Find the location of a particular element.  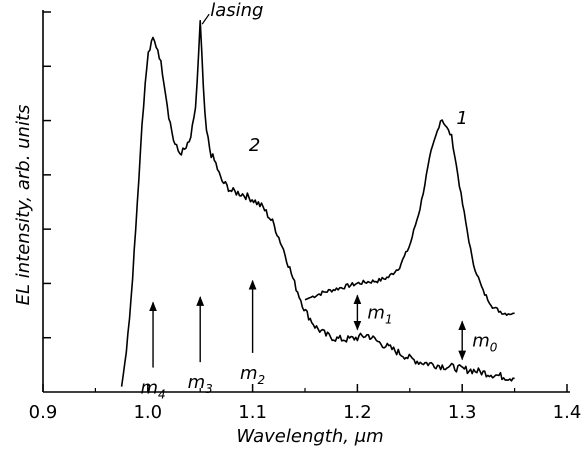

x-tick-label: 1.1 is located at coordinates (252, 412).